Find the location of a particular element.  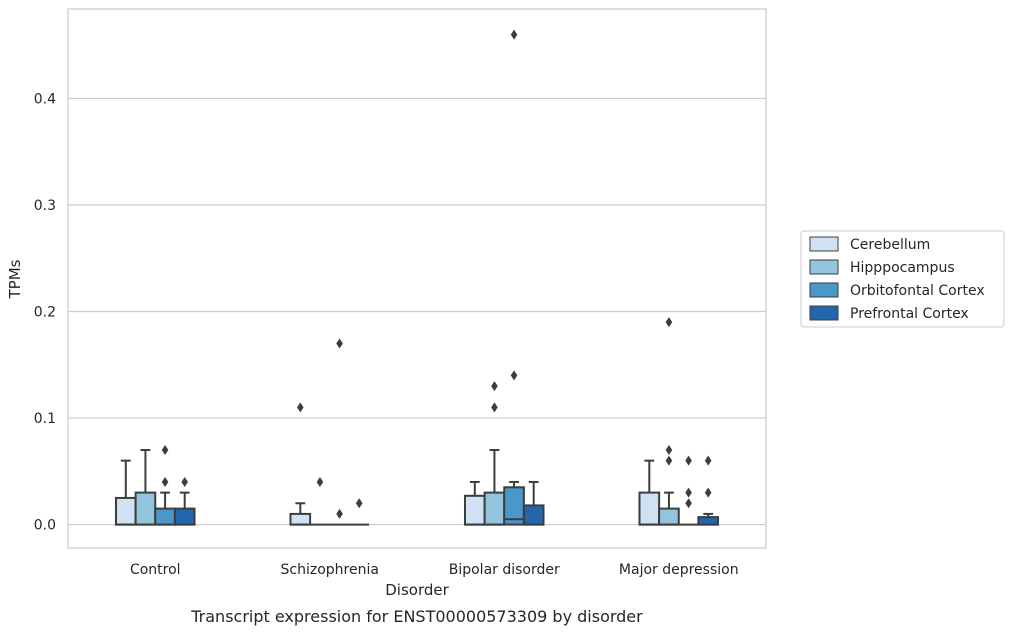

y-tick-label: 0.1 is located at coordinates (45, 419).